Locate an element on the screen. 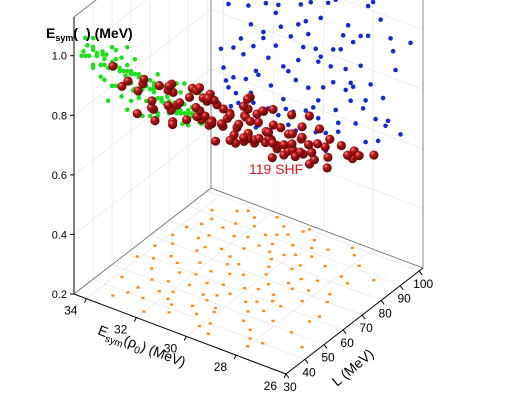  y-tick-mark is located at coordinates (382, 302).